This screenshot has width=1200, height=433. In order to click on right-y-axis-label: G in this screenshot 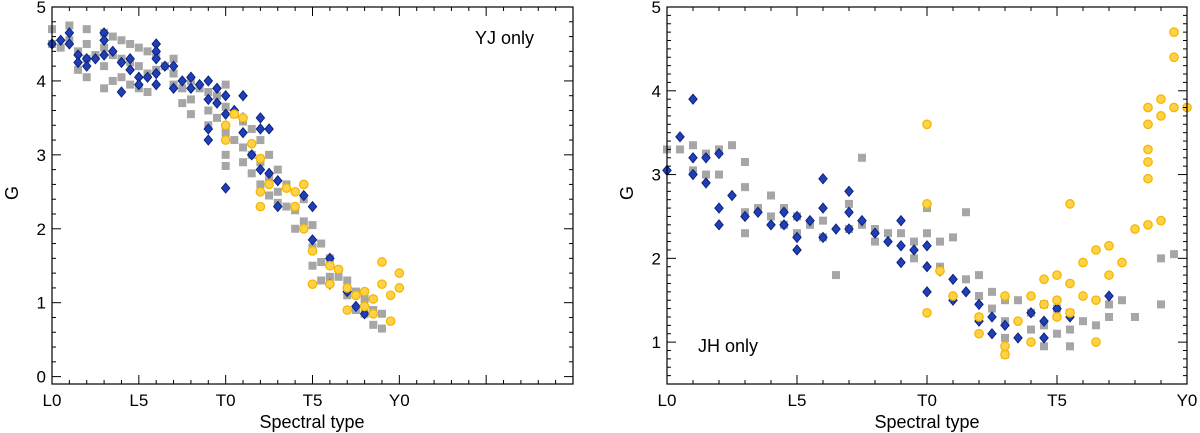, I will do `click(627, 193)`.